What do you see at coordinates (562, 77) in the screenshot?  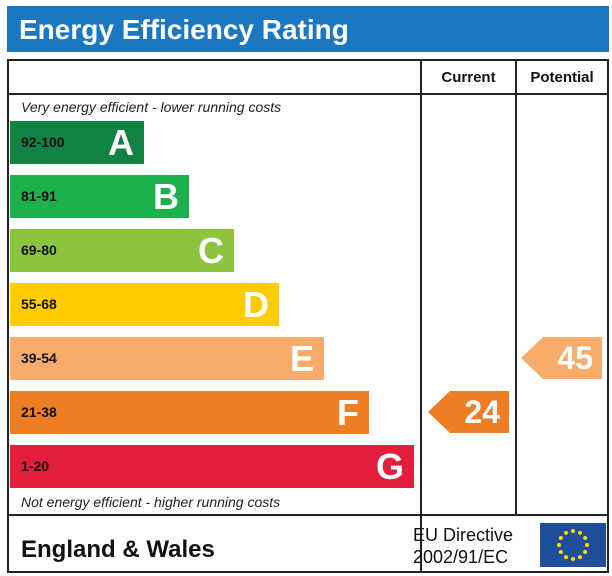 I see `column-header-potential: Potential` at bounding box center [562, 77].